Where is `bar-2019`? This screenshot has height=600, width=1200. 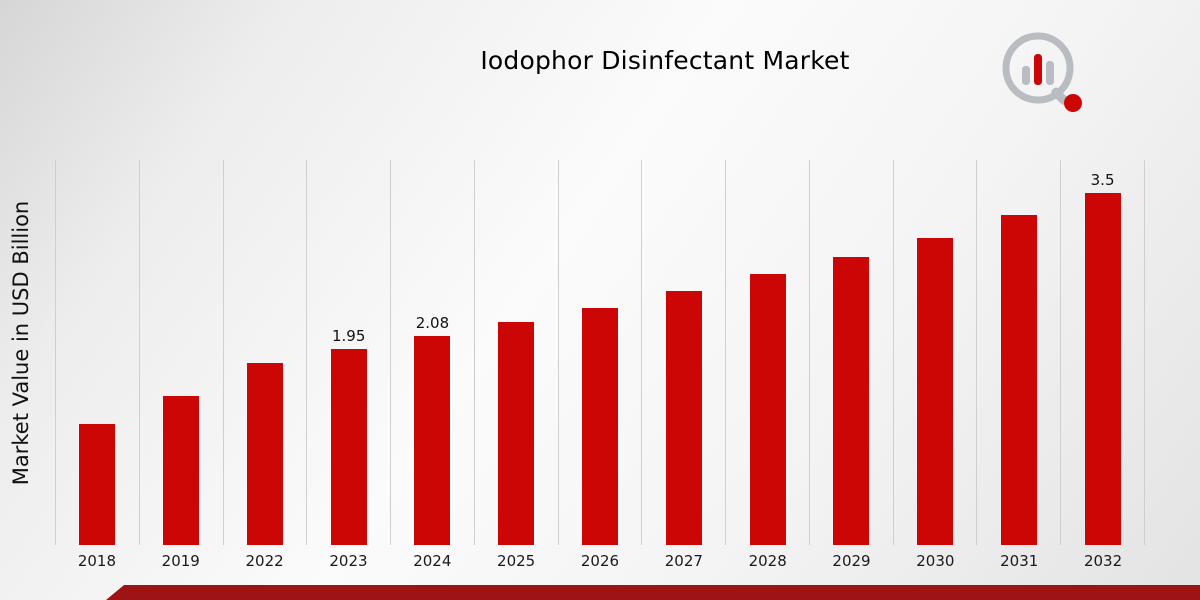
bar-2019 is located at coordinates (181, 470).